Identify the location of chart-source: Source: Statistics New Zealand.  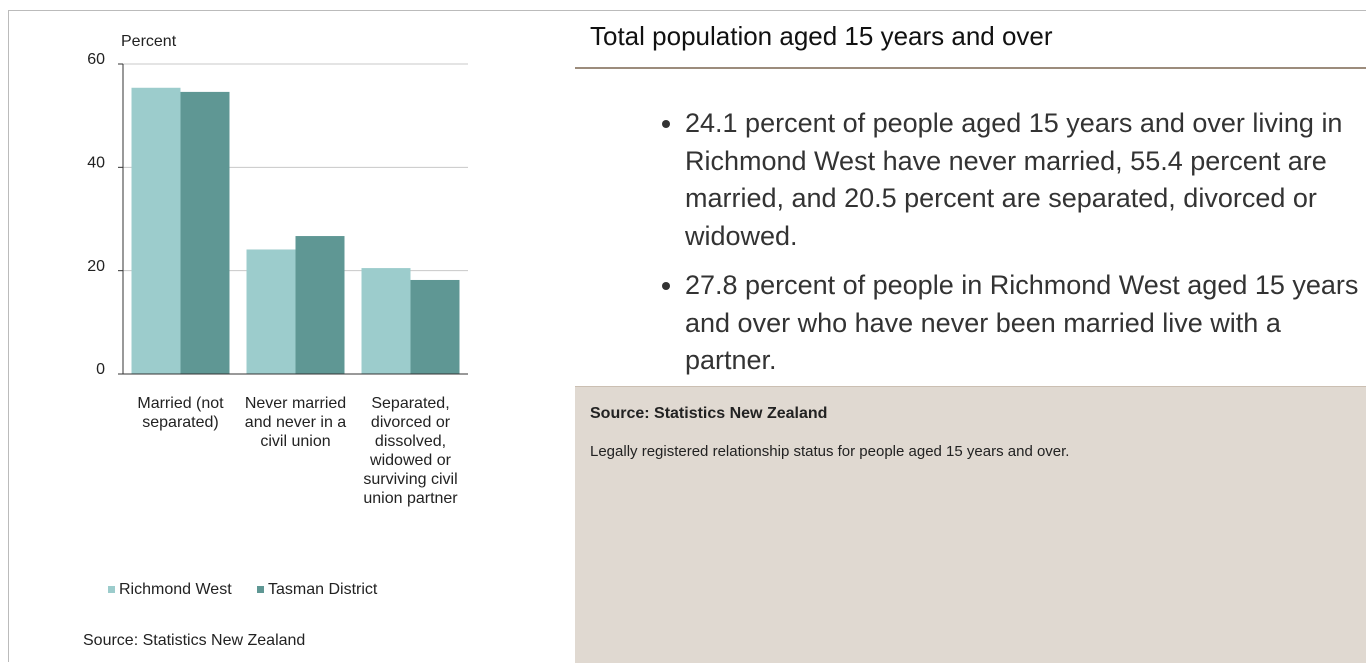
(194, 640).